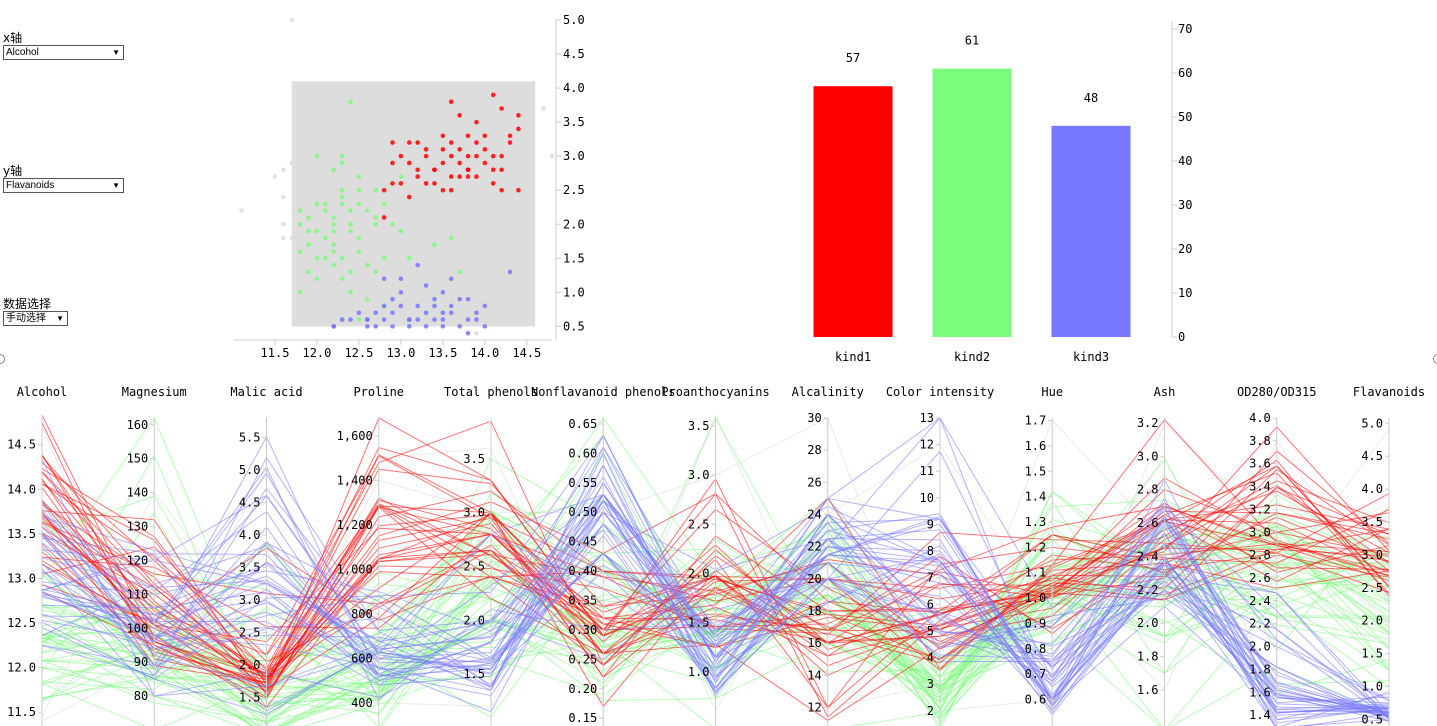 This screenshot has height=726, width=1437. What do you see at coordinates (1276, 392) in the screenshot?
I see `pc-axis-title: OD280/OD315` at bounding box center [1276, 392].